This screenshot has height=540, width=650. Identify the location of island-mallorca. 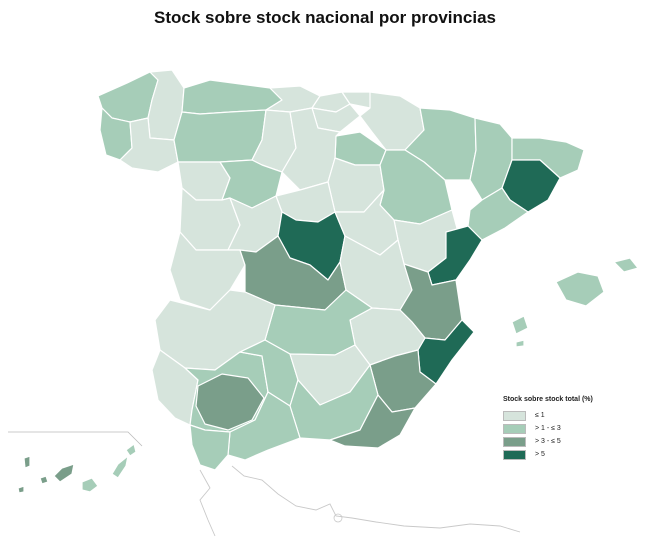
(580, 289).